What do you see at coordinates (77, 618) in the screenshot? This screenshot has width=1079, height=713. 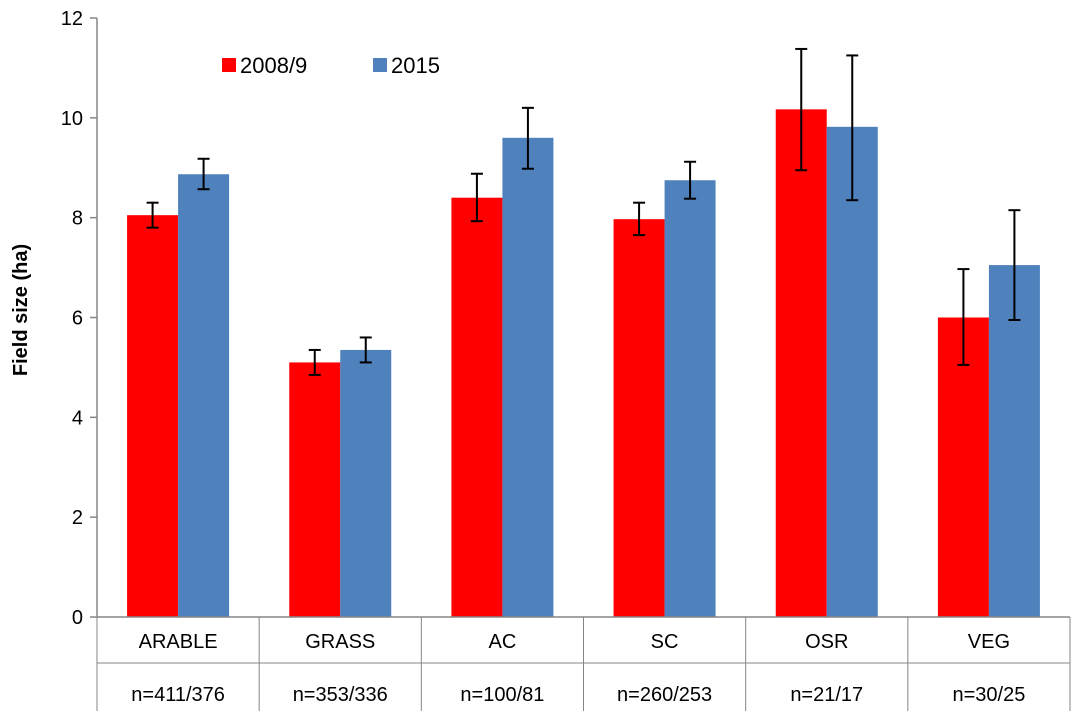 I see `y-tick-label: 0` at bounding box center [77, 618].